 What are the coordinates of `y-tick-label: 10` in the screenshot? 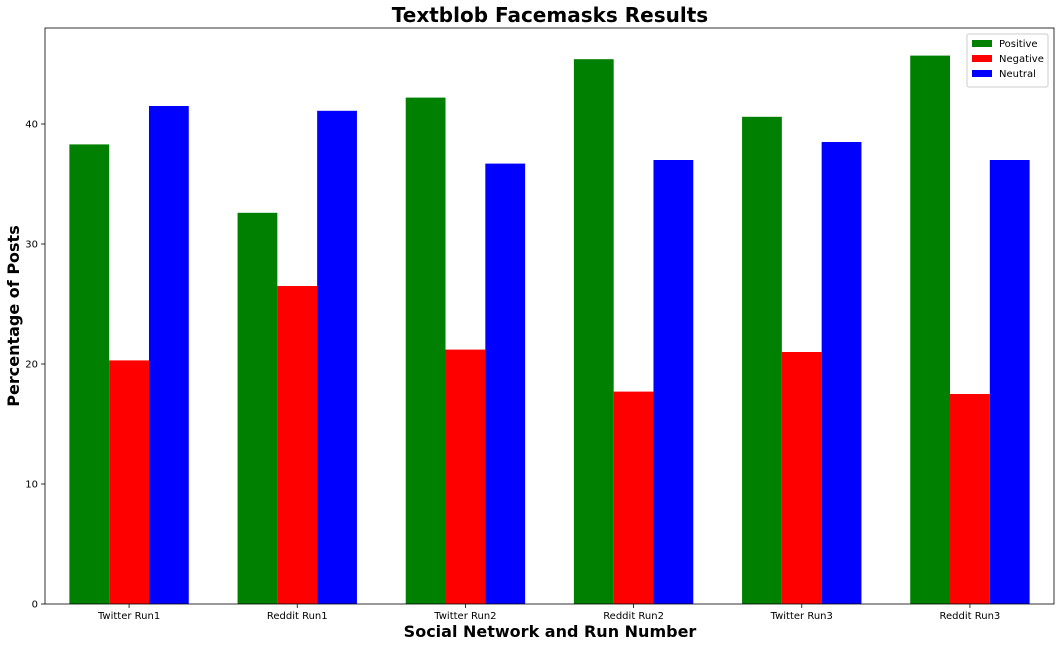 It's located at (31, 485).